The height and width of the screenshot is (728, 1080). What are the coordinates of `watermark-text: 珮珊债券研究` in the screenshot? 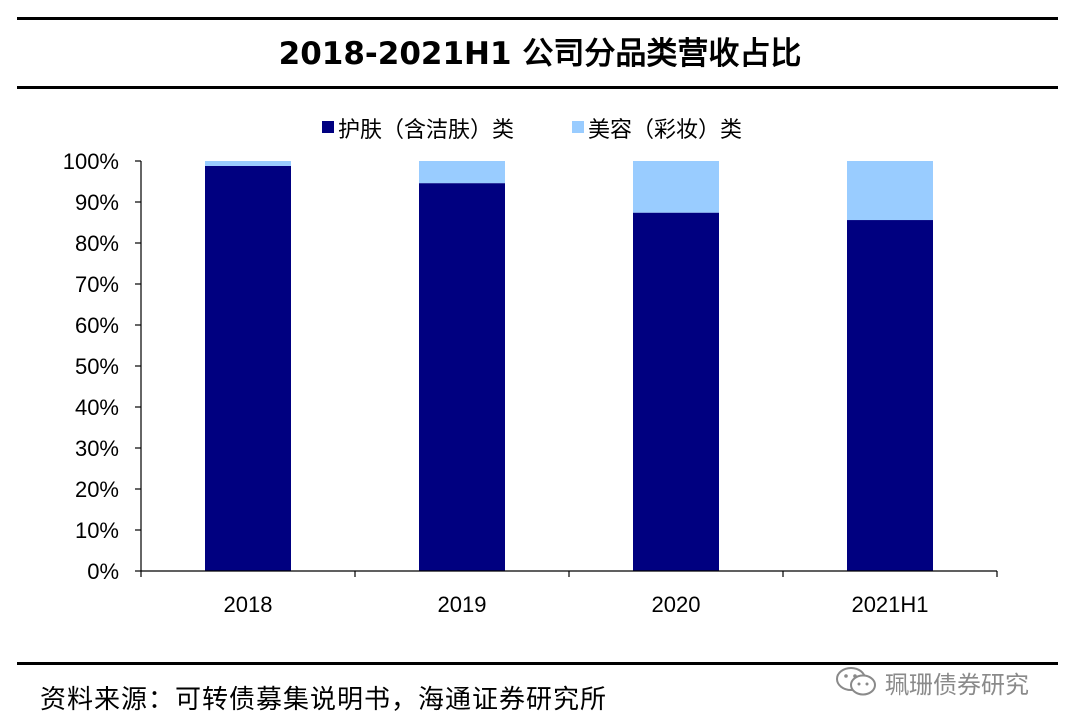 It's located at (957, 684).